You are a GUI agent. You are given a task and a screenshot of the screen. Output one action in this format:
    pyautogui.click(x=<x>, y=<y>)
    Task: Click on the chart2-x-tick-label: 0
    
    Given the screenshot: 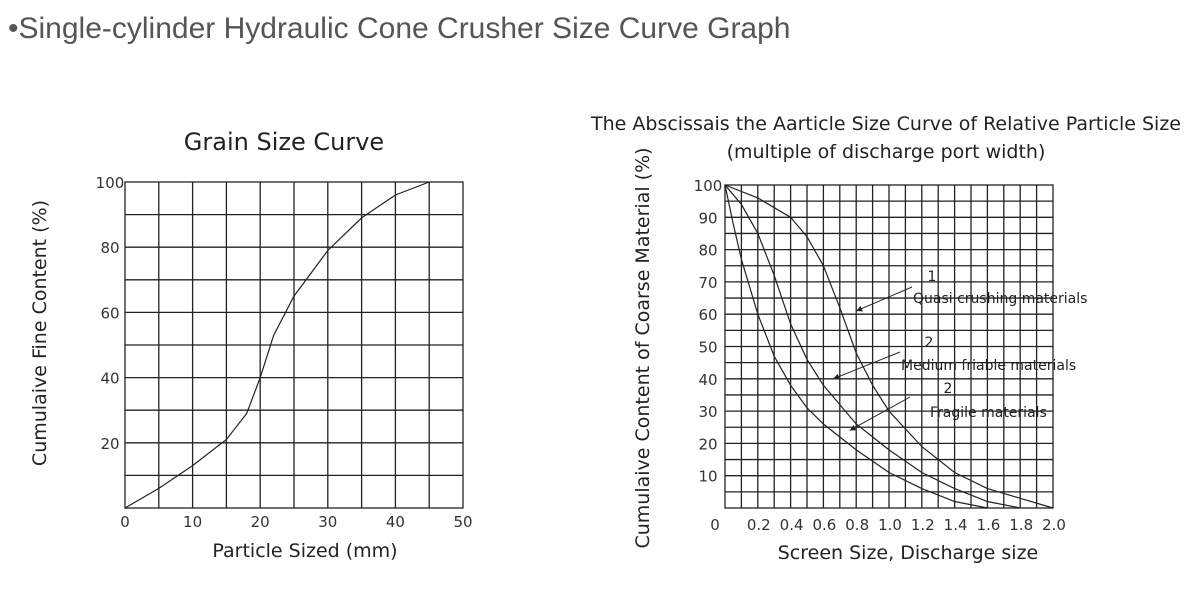 What is the action you would take?
    pyautogui.click(x=715, y=525)
    